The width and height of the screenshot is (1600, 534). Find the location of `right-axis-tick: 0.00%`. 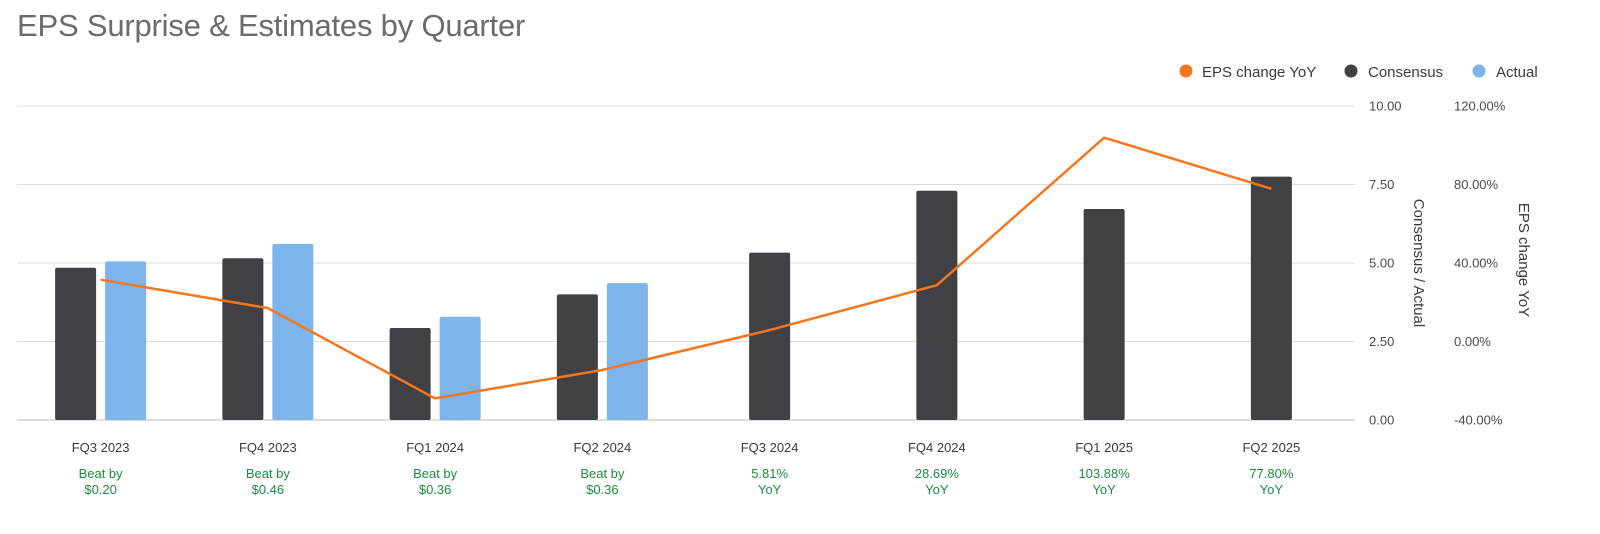

right-axis-tick: 0.00% is located at coordinates (1472, 341).